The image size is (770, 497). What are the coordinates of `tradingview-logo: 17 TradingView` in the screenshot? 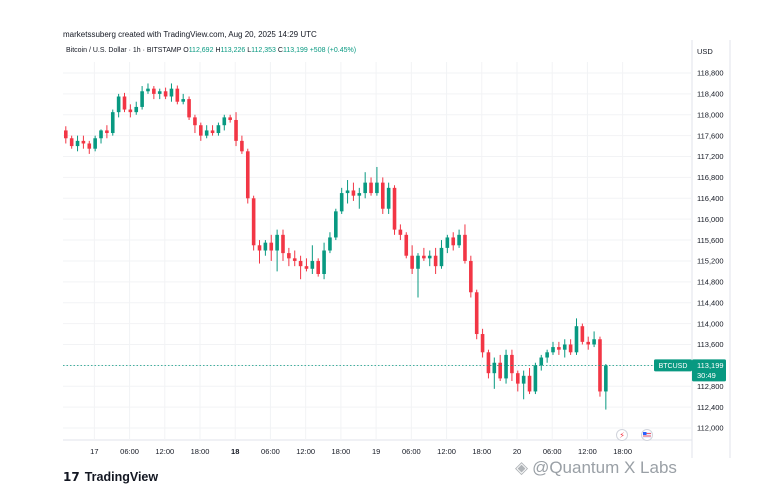 It's located at (110, 477).